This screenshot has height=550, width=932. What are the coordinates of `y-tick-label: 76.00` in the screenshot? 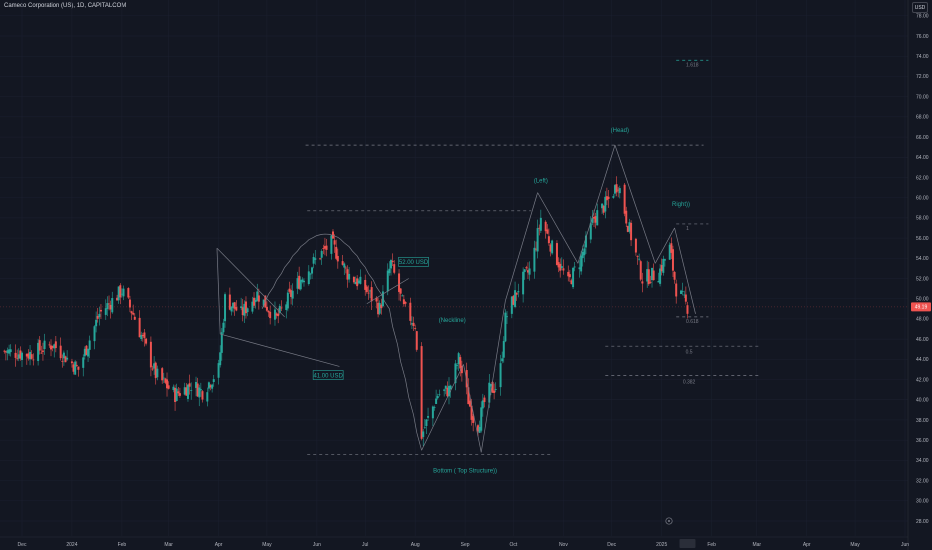 It's located at (922, 37).